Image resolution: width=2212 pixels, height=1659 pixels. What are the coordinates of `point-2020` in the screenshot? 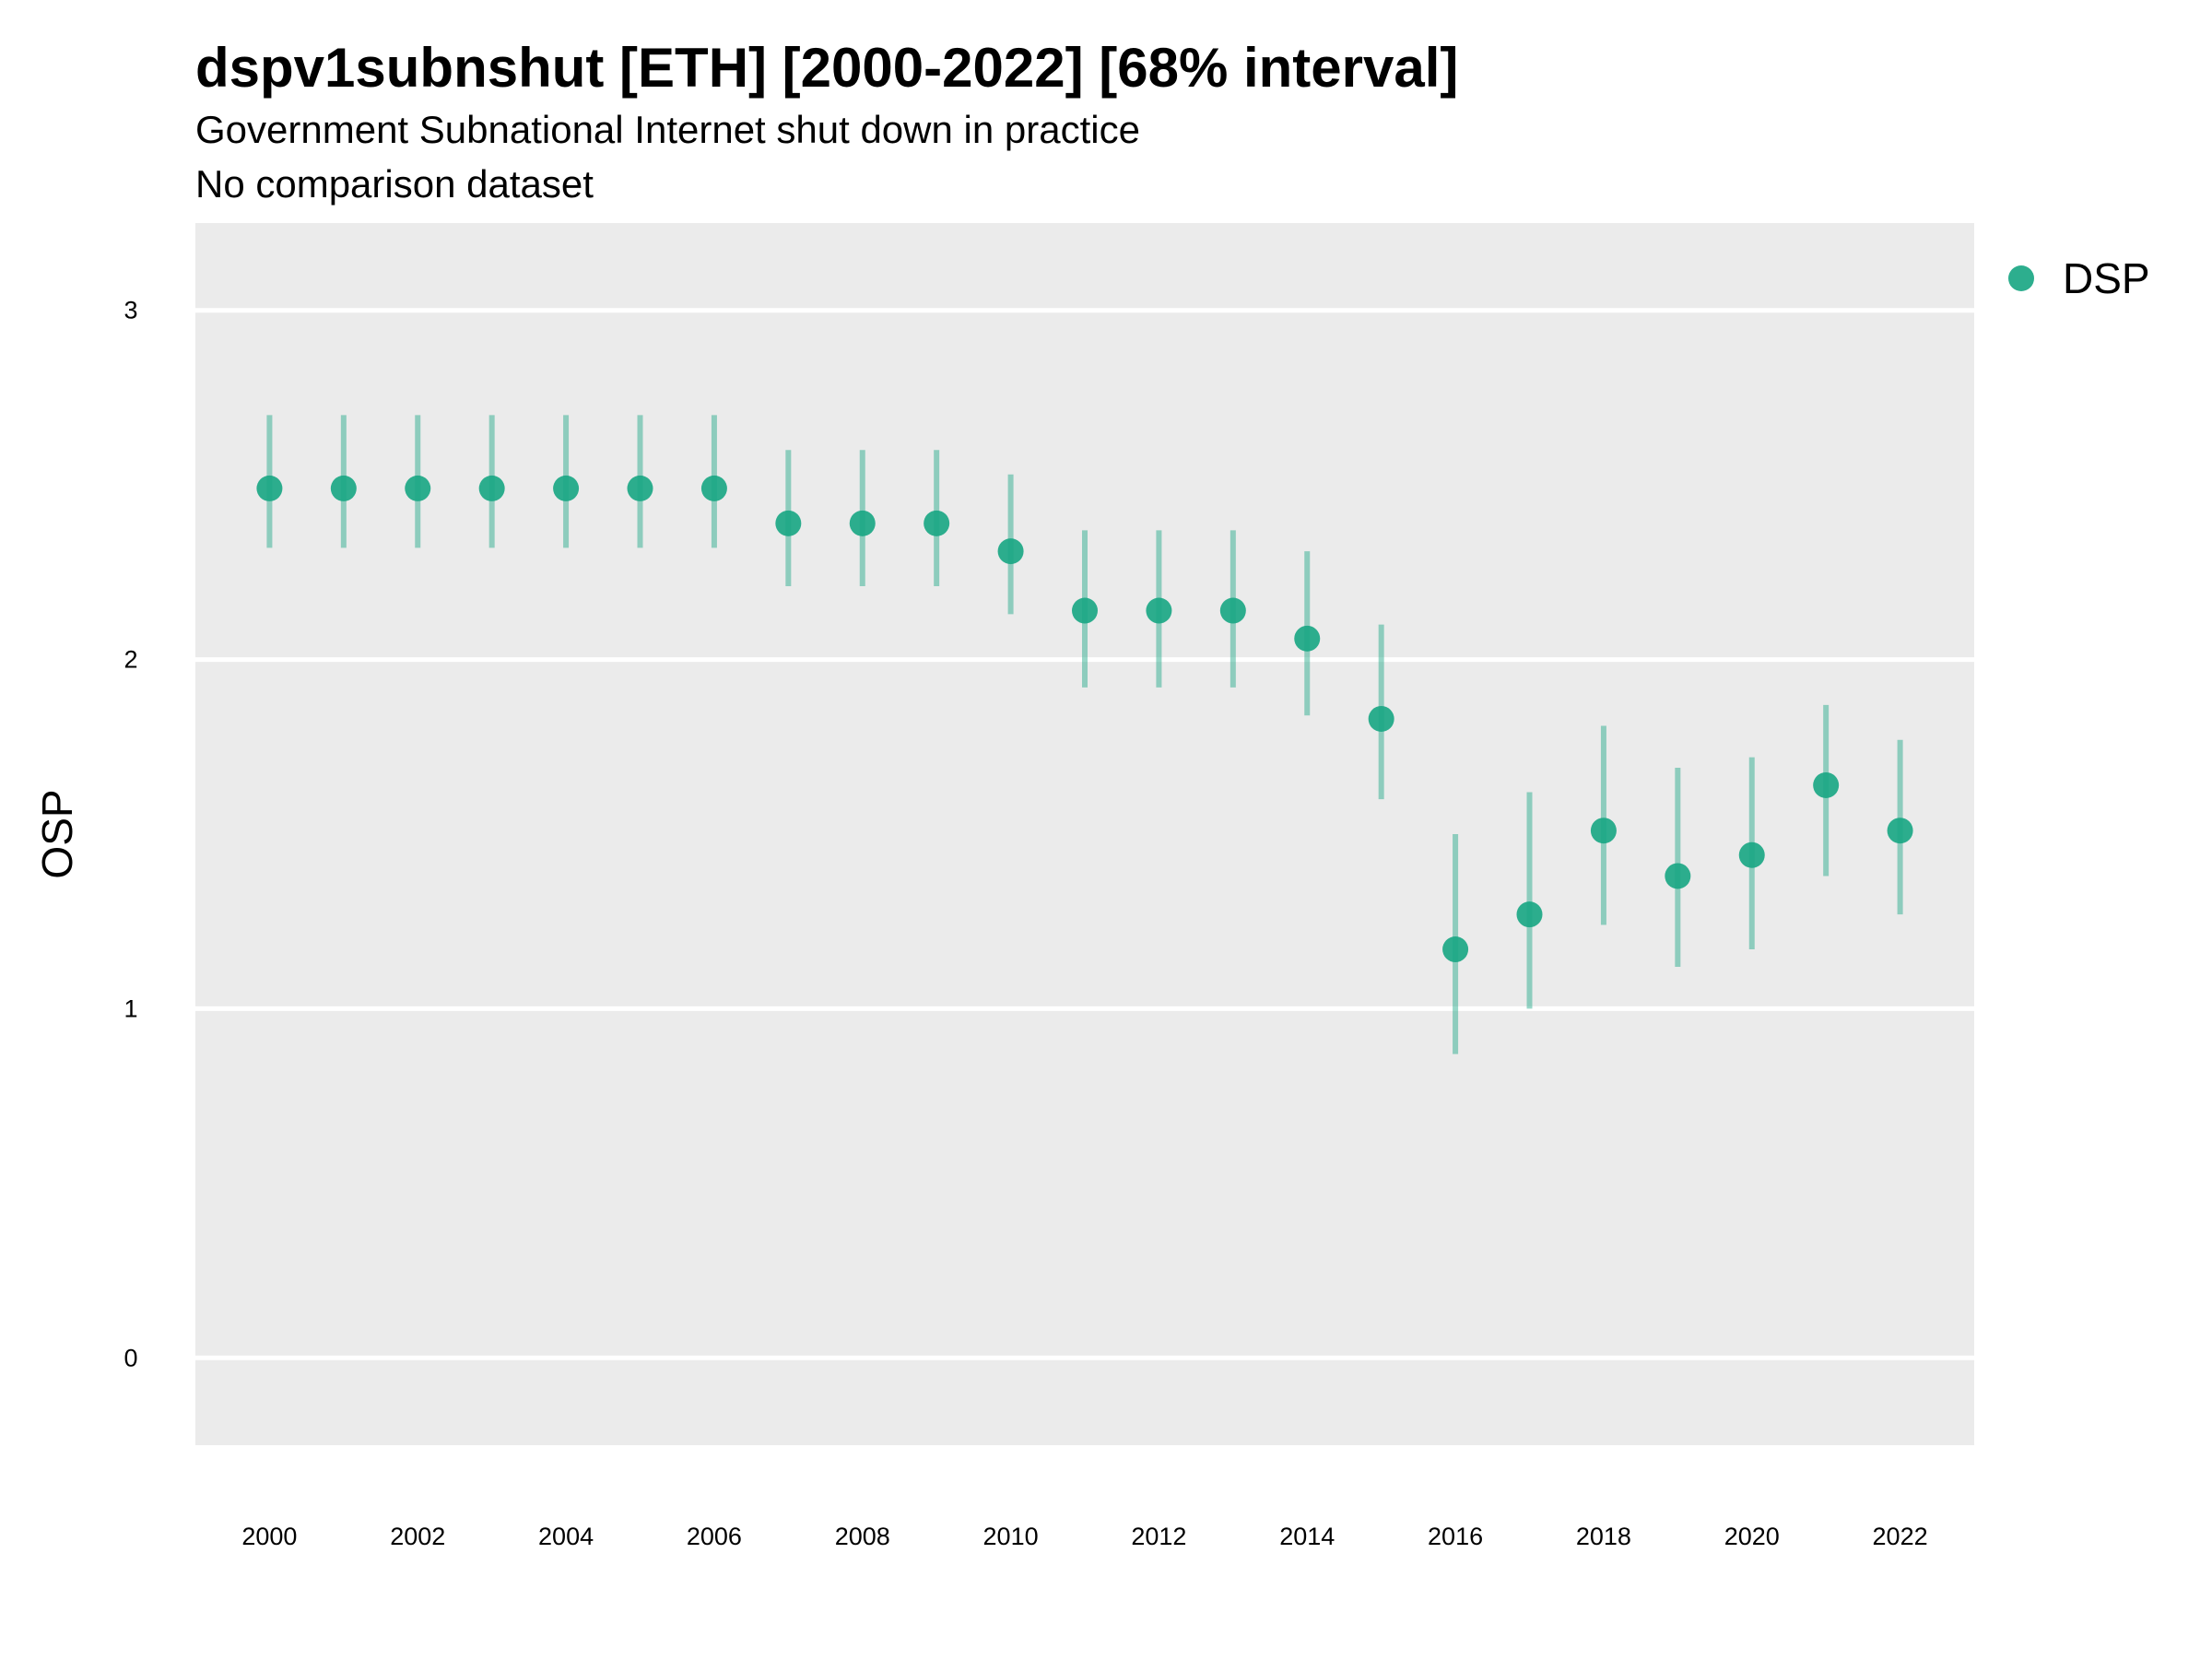 It's located at (1751, 854).